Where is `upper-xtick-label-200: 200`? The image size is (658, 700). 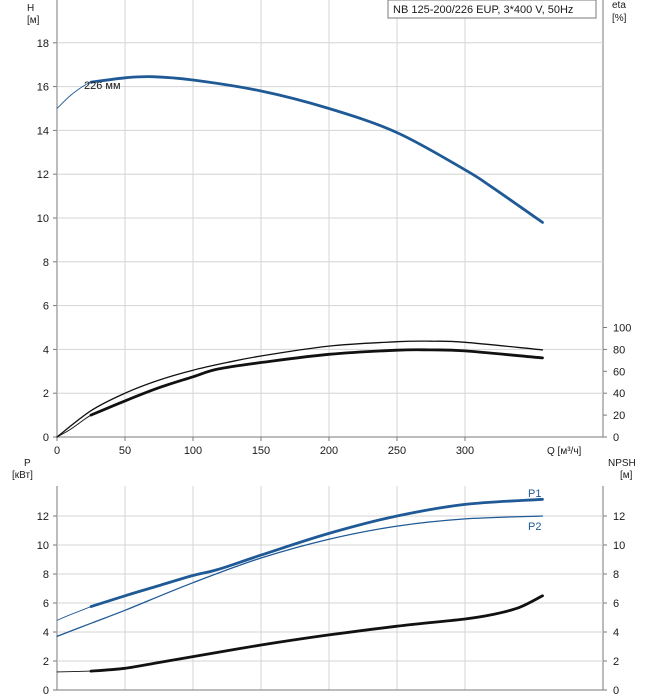
upper-xtick-label-200: 200 is located at coordinates (329, 451).